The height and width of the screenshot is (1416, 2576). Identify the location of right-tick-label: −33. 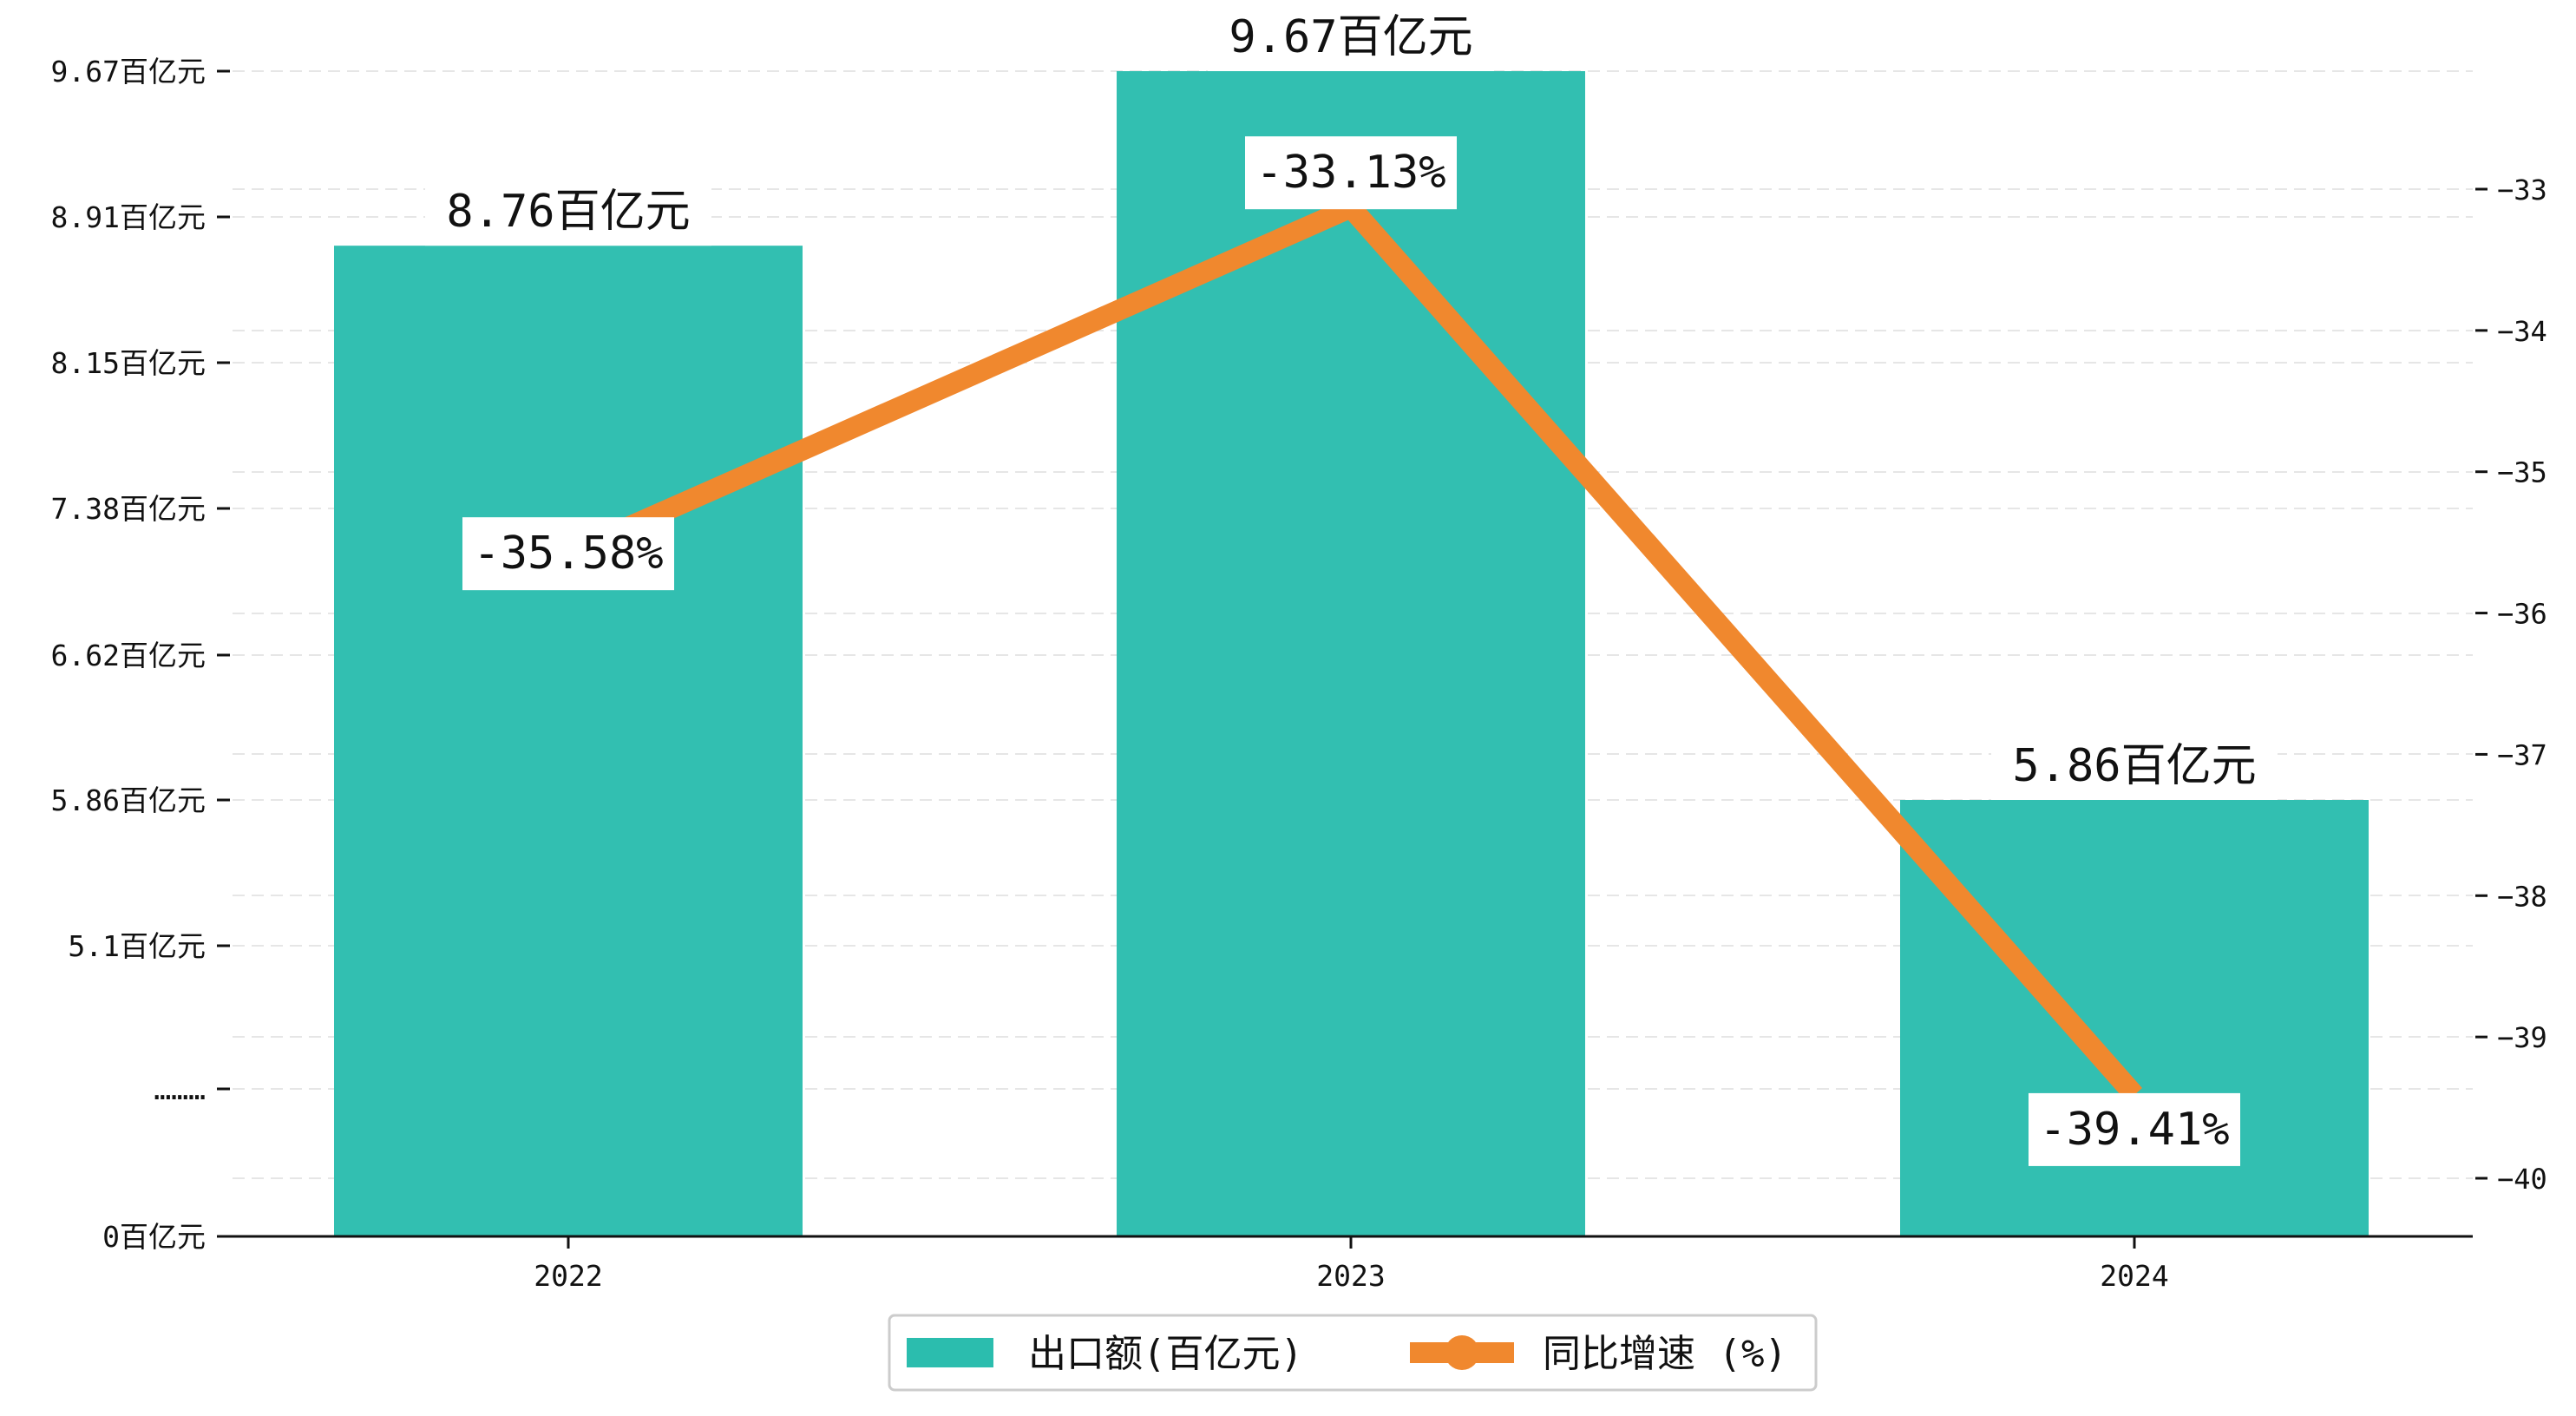
(2522, 190).